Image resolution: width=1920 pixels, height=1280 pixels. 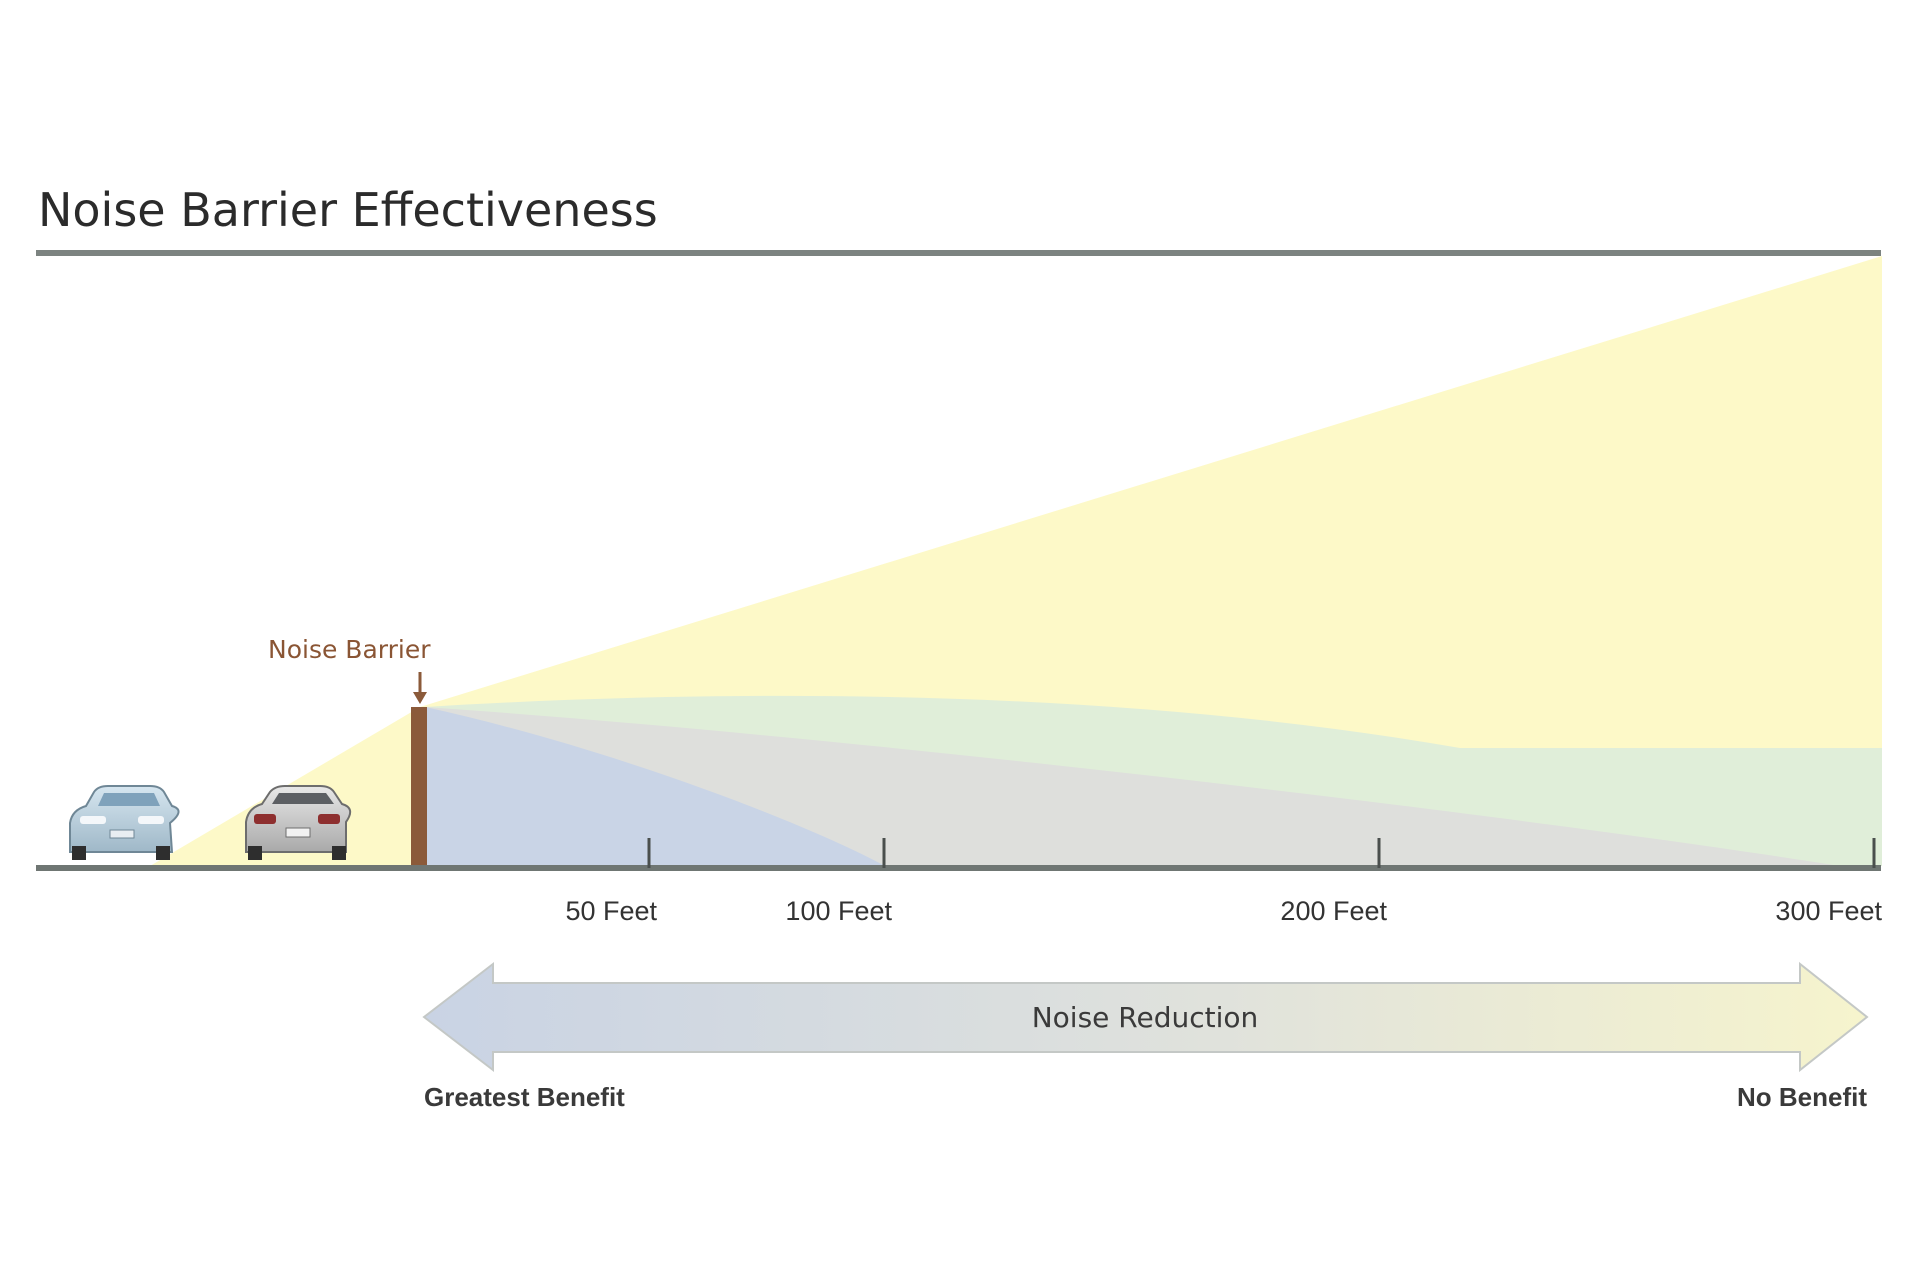 What do you see at coordinates (349, 649) in the screenshot?
I see `noise-barrier-label: Noise Barrier` at bounding box center [349, 649].